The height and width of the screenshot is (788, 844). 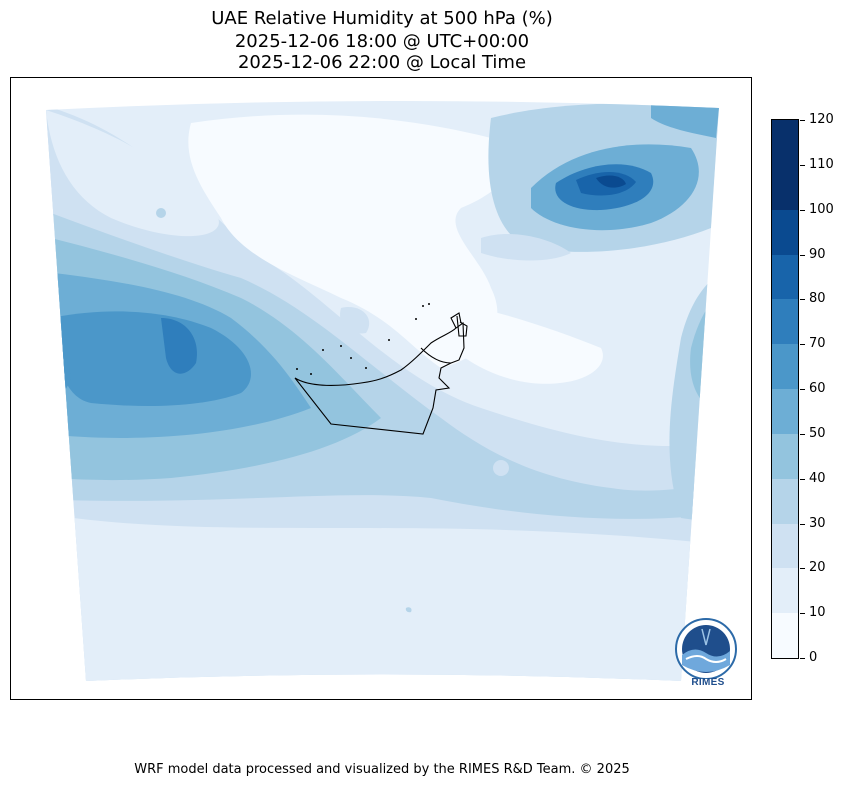 What do you see at coordinates (817, 299) in the screenshot?
I see `colorbar-tick-label: 80` at bounding box center [817, 299].